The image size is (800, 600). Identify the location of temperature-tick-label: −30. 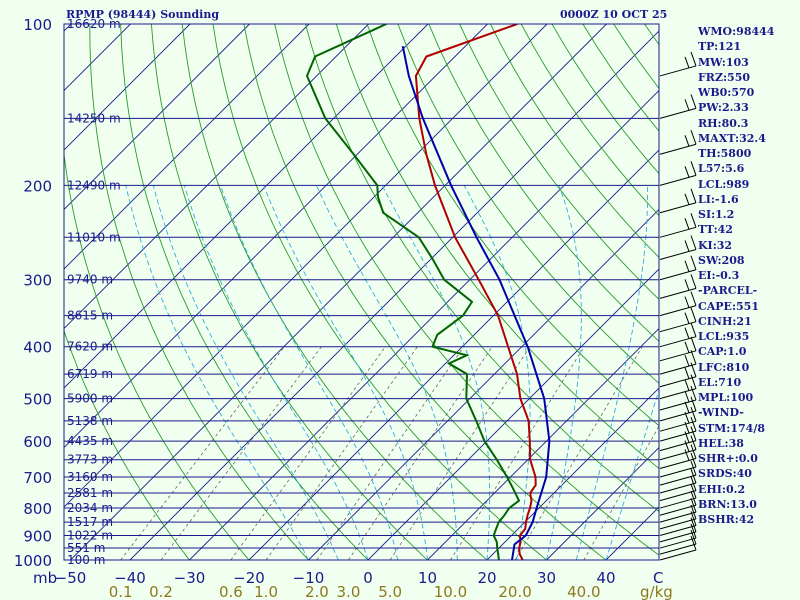
(190, 578).